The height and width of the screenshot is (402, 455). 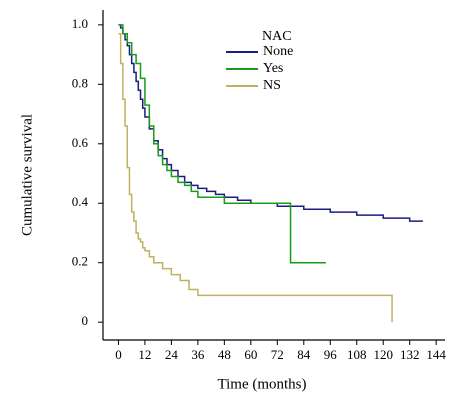 What do you see at coordinates (436, 354) in the screenshot?
I see `x-tick-label: 144` at bounding box center [436, 354].